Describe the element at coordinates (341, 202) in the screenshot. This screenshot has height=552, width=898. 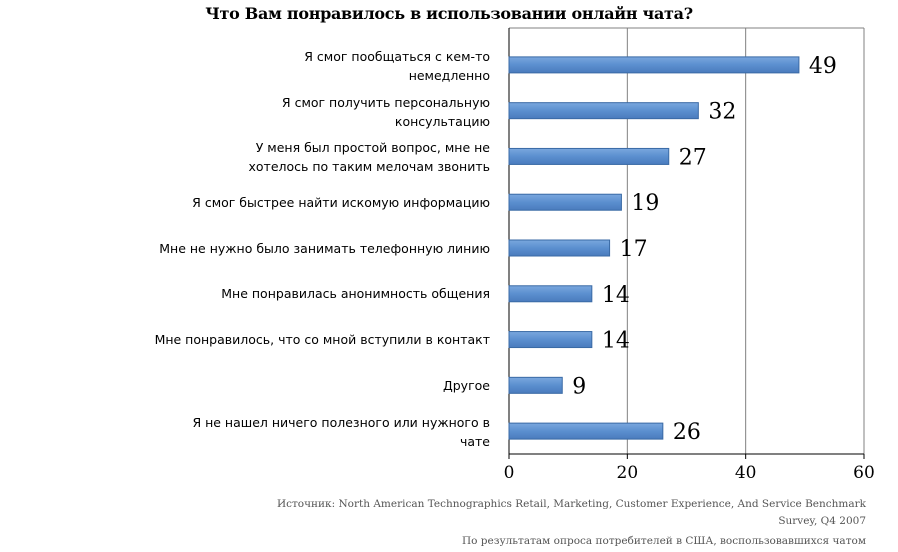
I see `category-label-line: Я смог быстрее найти искомую информацию` at that location.